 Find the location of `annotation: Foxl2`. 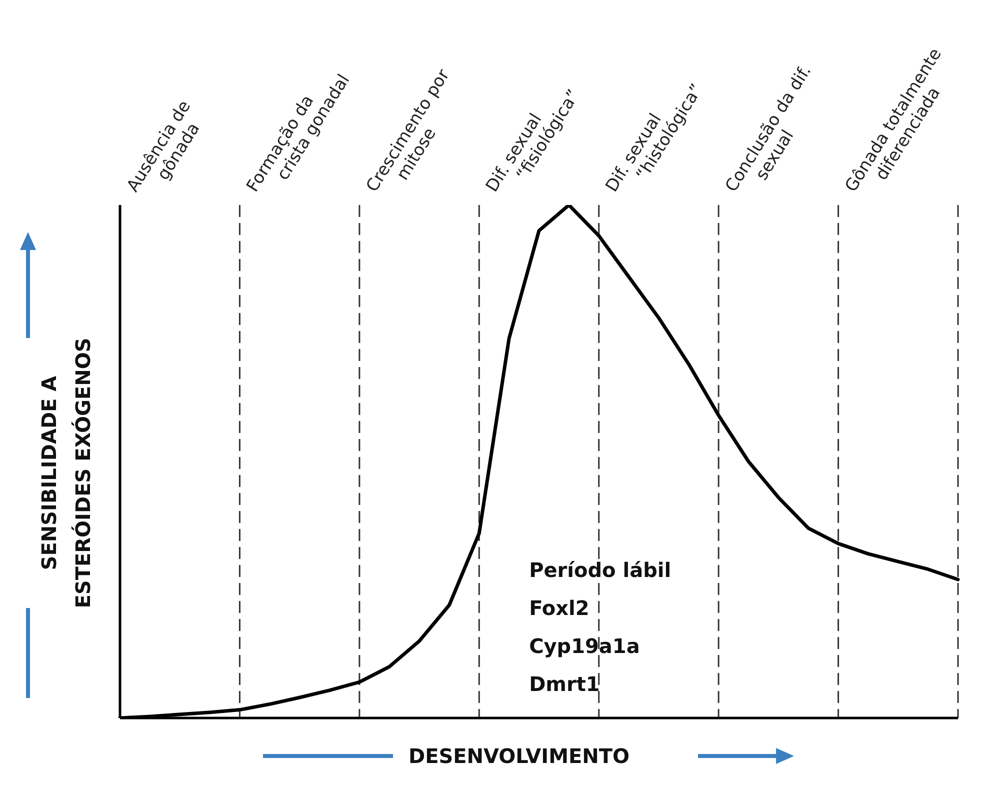

annotation: Foxl2 is located at coordinates (559, 608).